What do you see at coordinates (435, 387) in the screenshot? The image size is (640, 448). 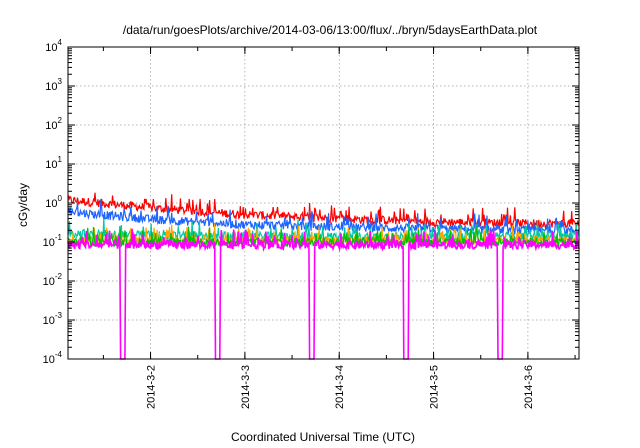 I see `x-tick-label: 2014-3-5` at bounding box center [435, 387].